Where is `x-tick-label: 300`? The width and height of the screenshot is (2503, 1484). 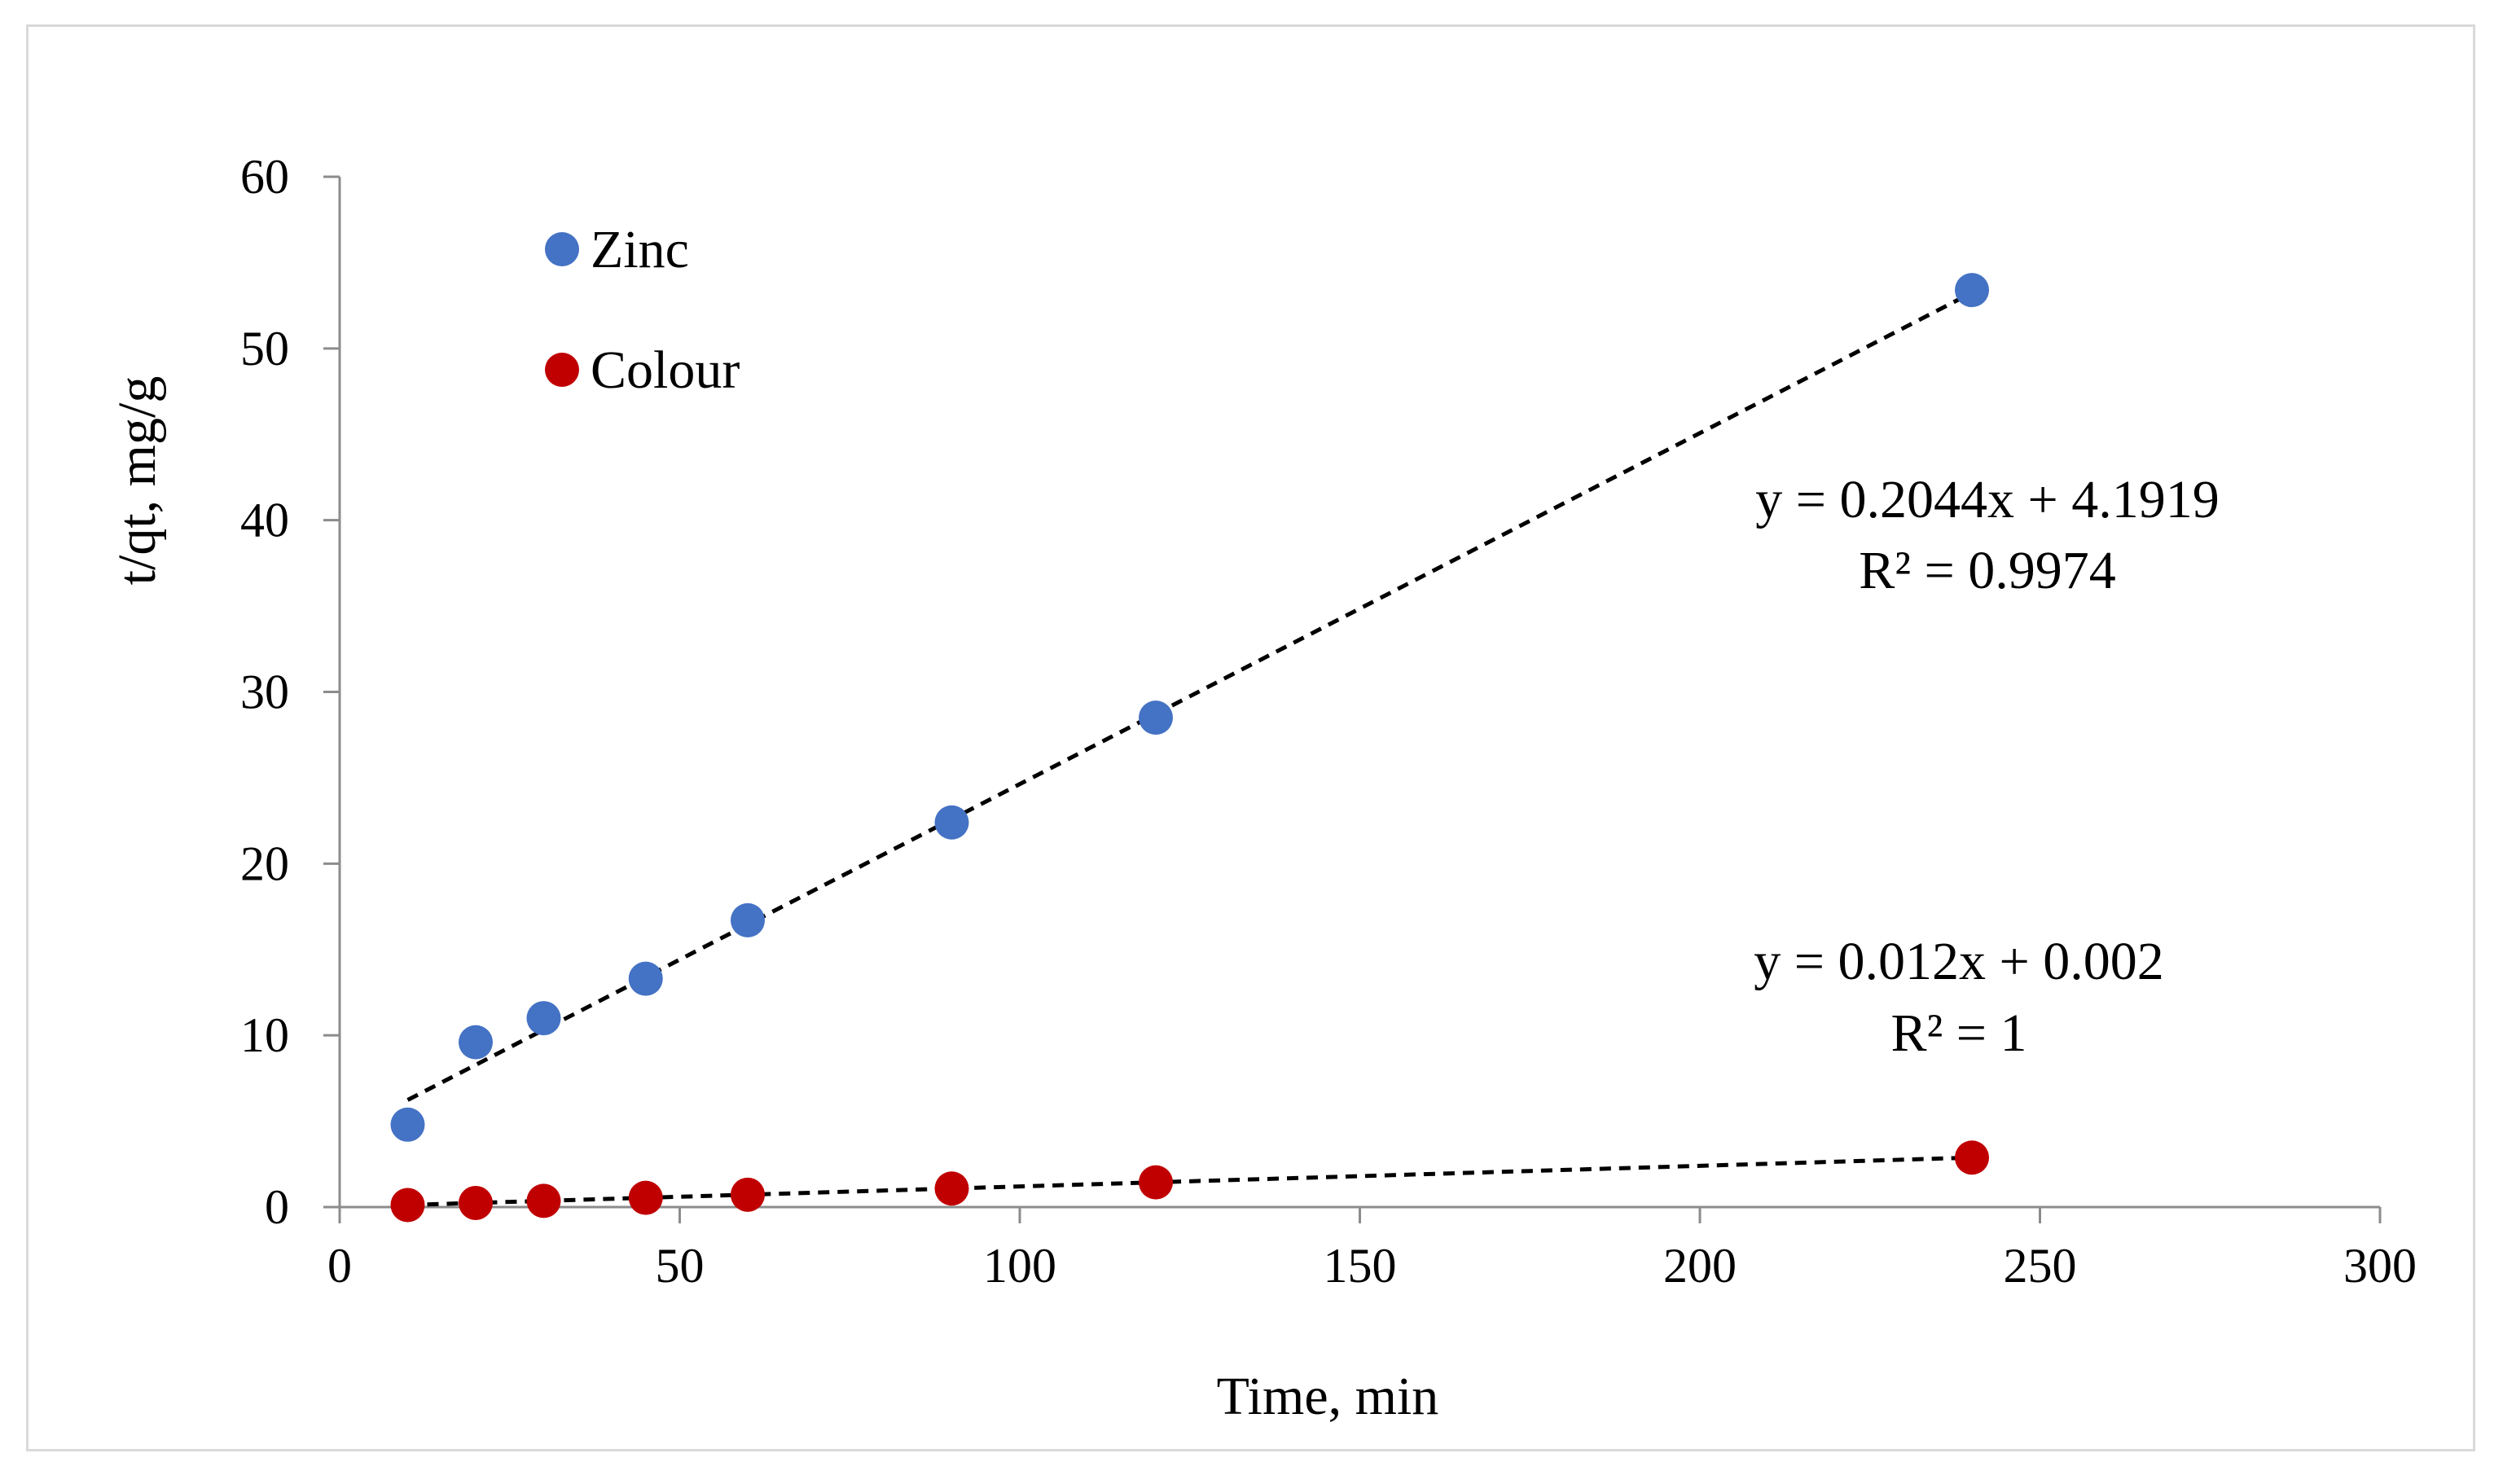
x-tick-label: 300 is located at coordinates (2380, 1266).